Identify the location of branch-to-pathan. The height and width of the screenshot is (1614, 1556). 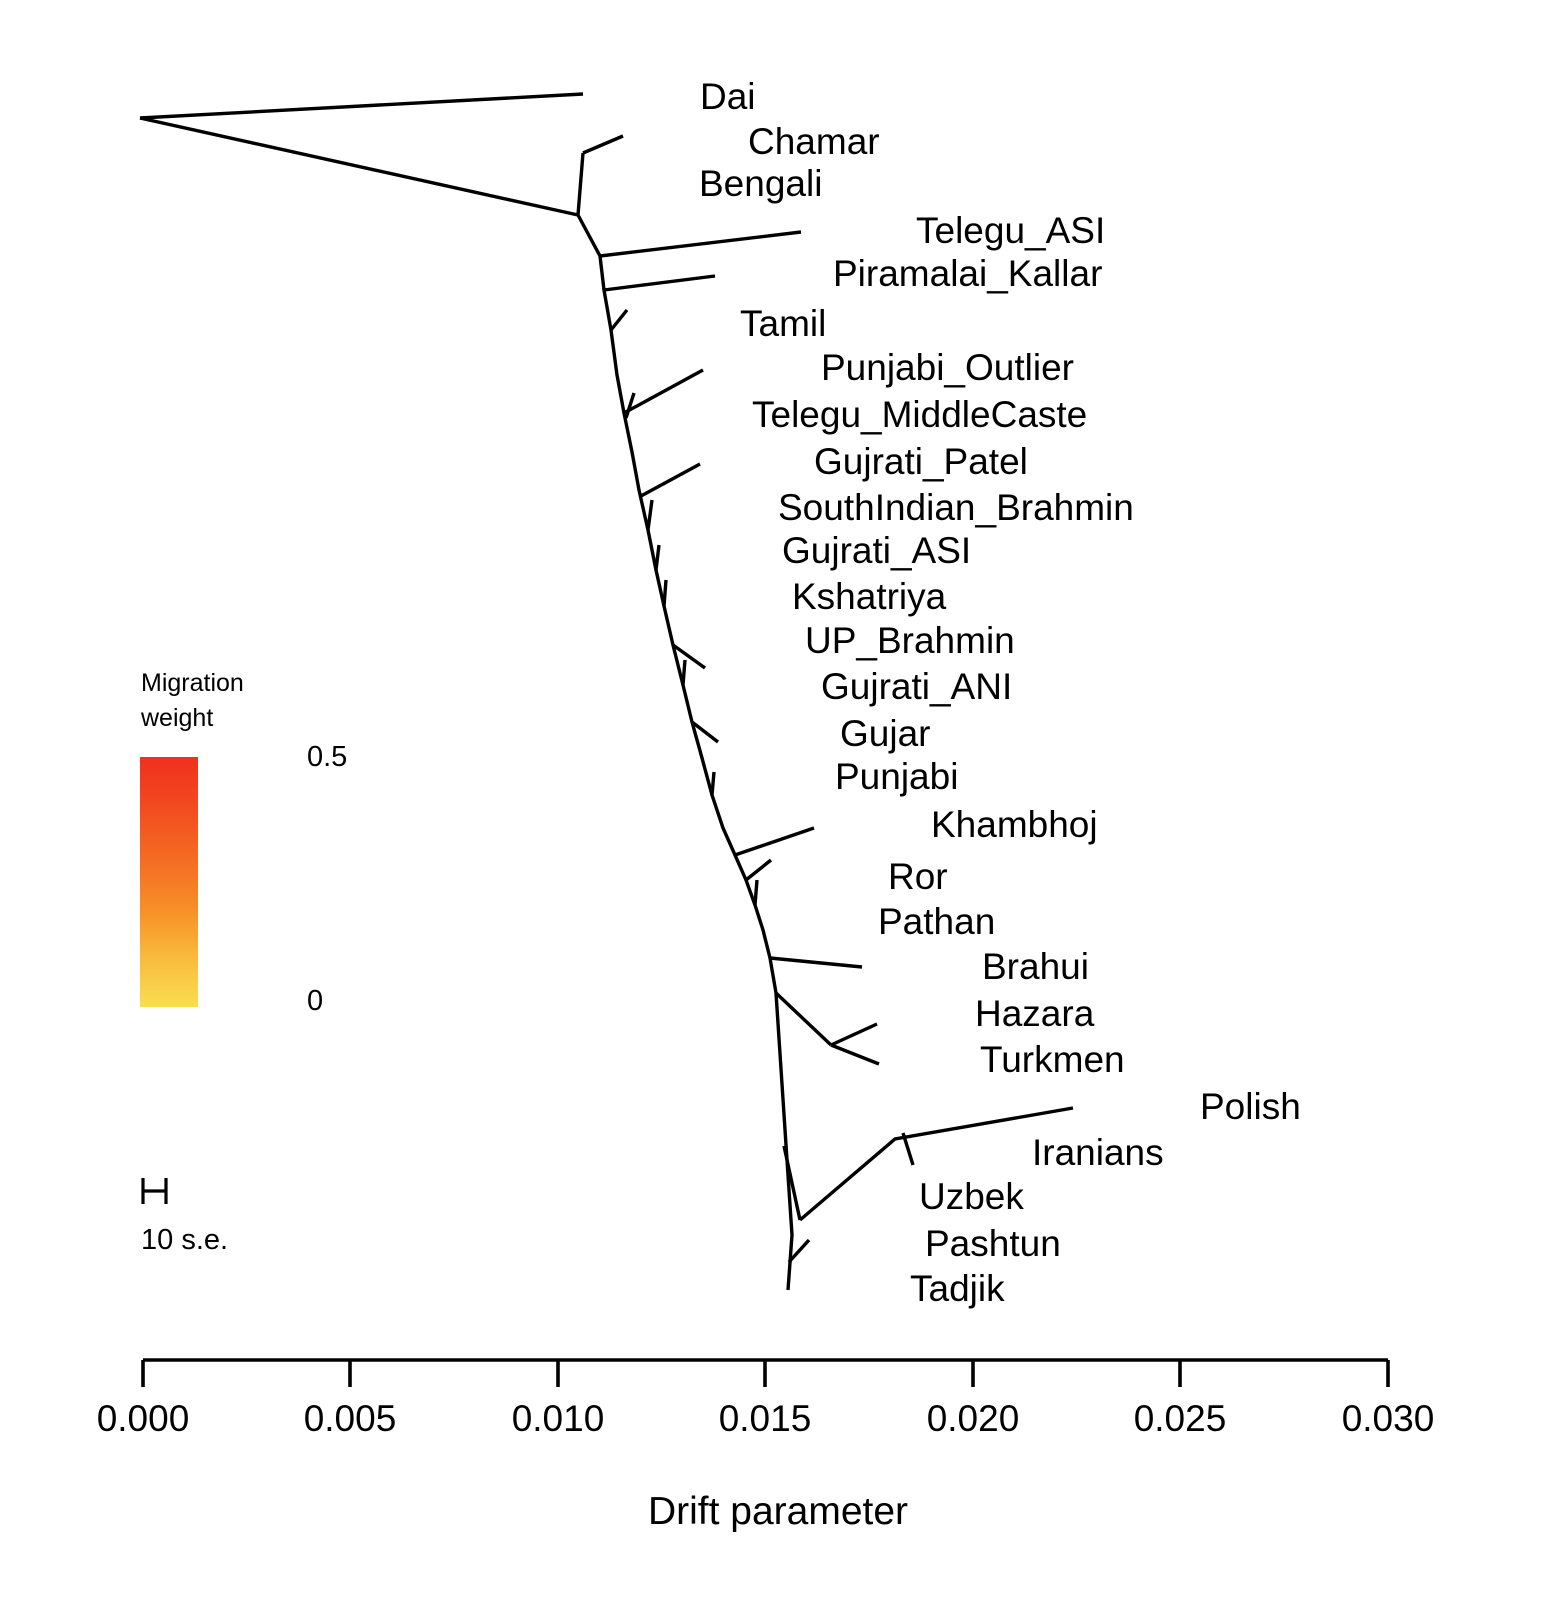
(756, 892).